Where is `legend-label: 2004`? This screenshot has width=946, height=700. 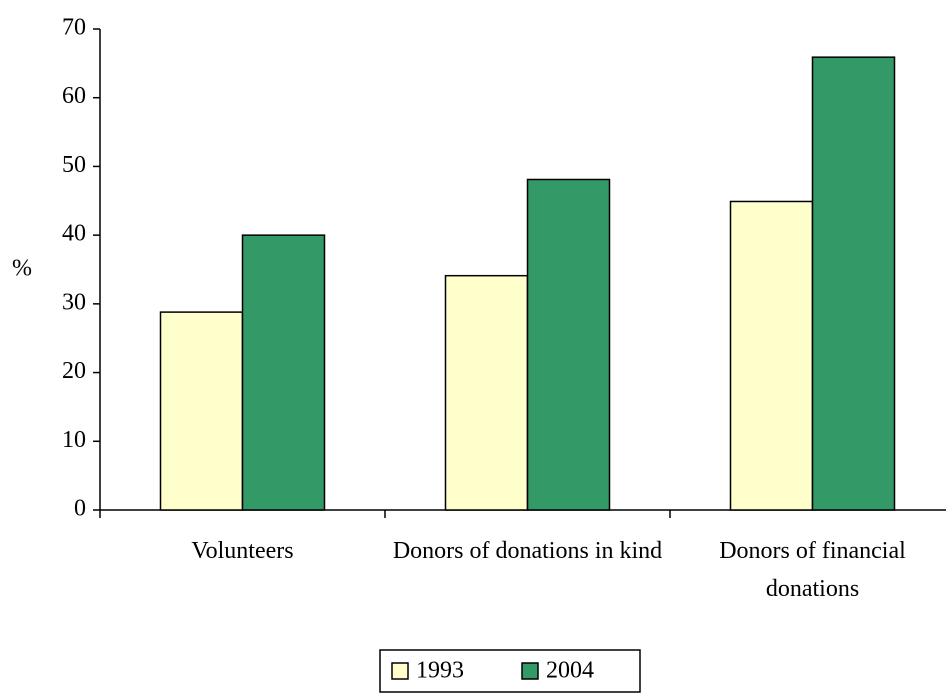 legend-label: 2004 is located at coordinates (570, 671).